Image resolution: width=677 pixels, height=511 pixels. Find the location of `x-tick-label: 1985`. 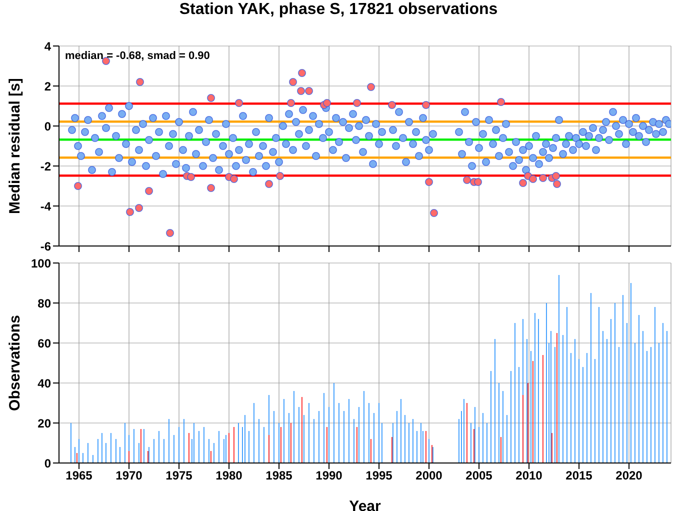

x-tick-label: 1985 is located at coordinates (279, 475).